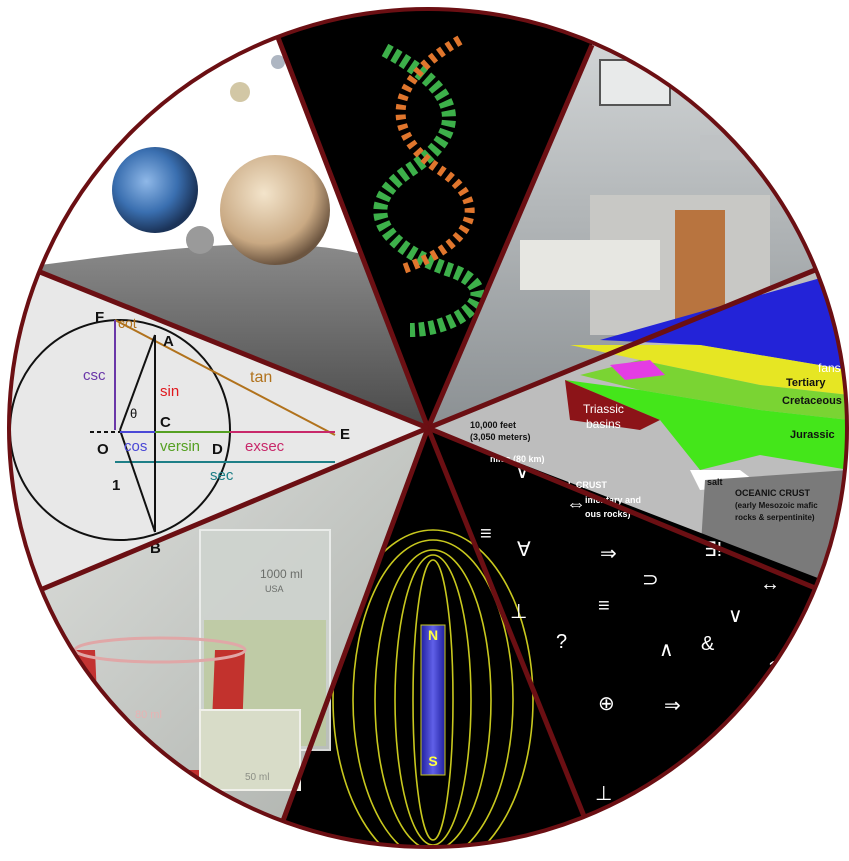 The image size is (849, 861). What do you see at coordinates (590, 265) in the screenshot?
I see `keyboard-terminal` at bounding box center [590, 265].